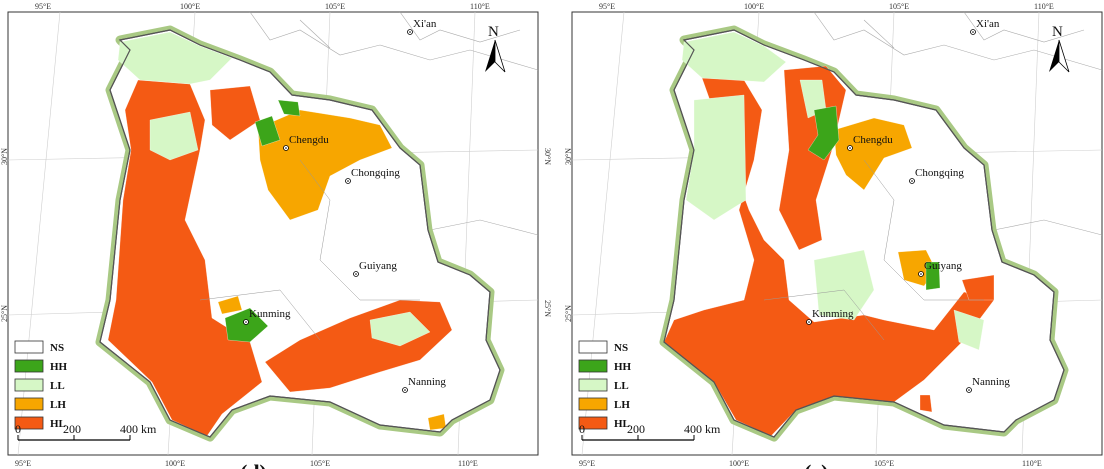  What do you see at coordinates (991, 382) in the screenshot?
I see `city-label: Nanning` at bounding box center [991, 382].